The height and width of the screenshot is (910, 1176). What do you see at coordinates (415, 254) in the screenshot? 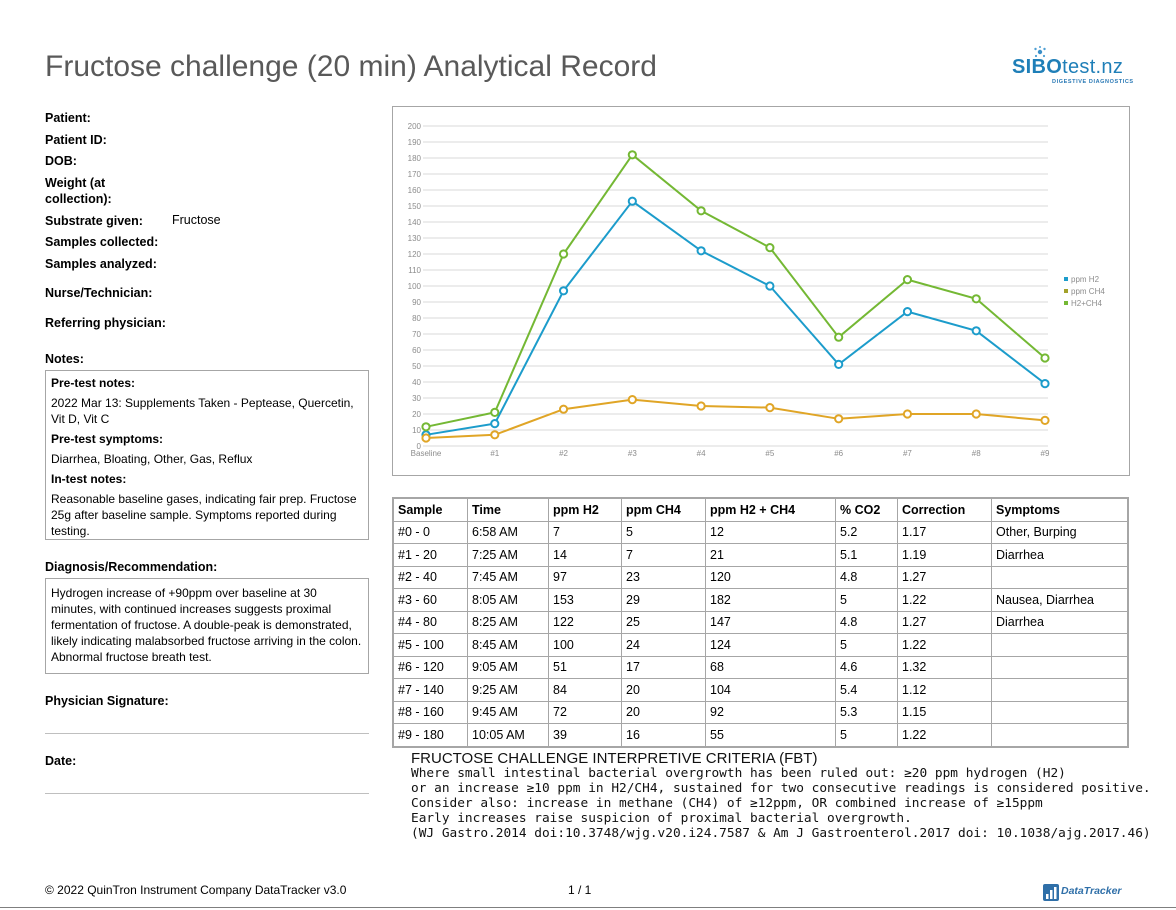
I see `y-tick-label: 120` at bounding box center [415, 254].